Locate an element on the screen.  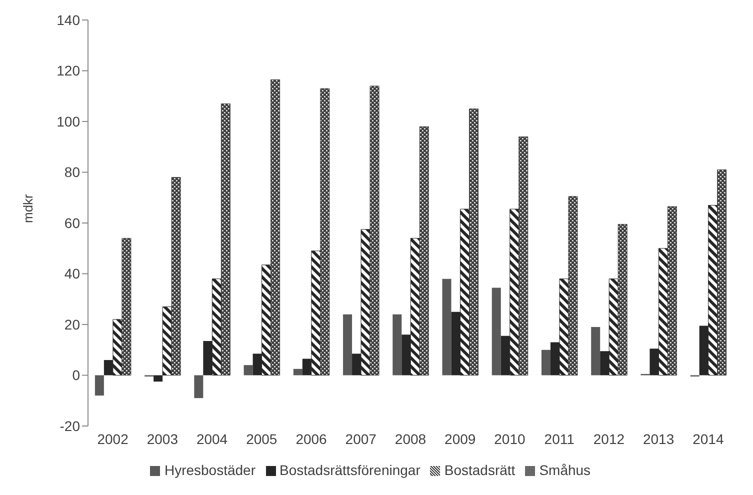
y-tick-label: -20 is located at coordinates (70, 426).